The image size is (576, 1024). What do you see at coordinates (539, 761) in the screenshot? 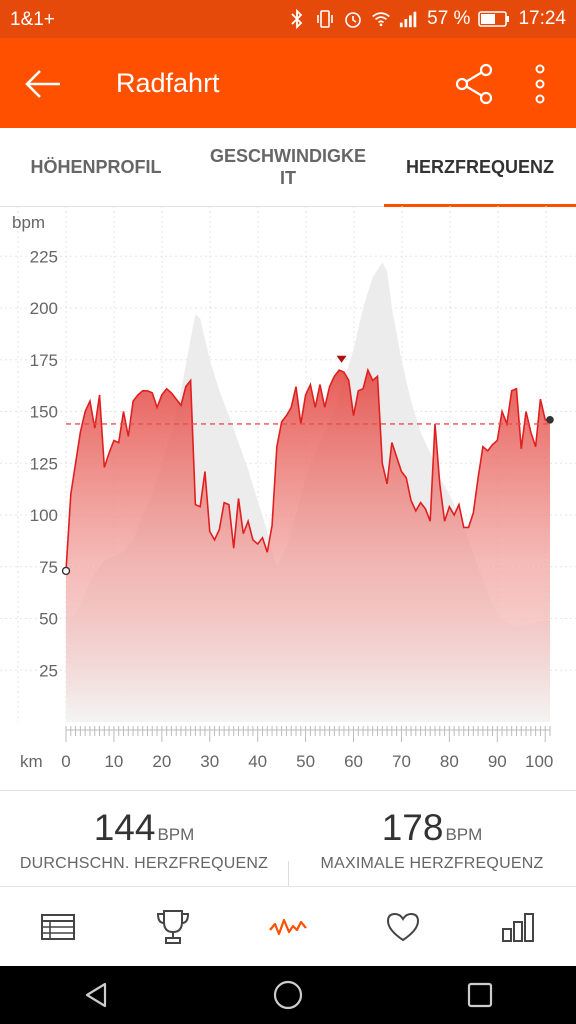
I see `x-tick-label: 100` at bounding box center [539, 761].